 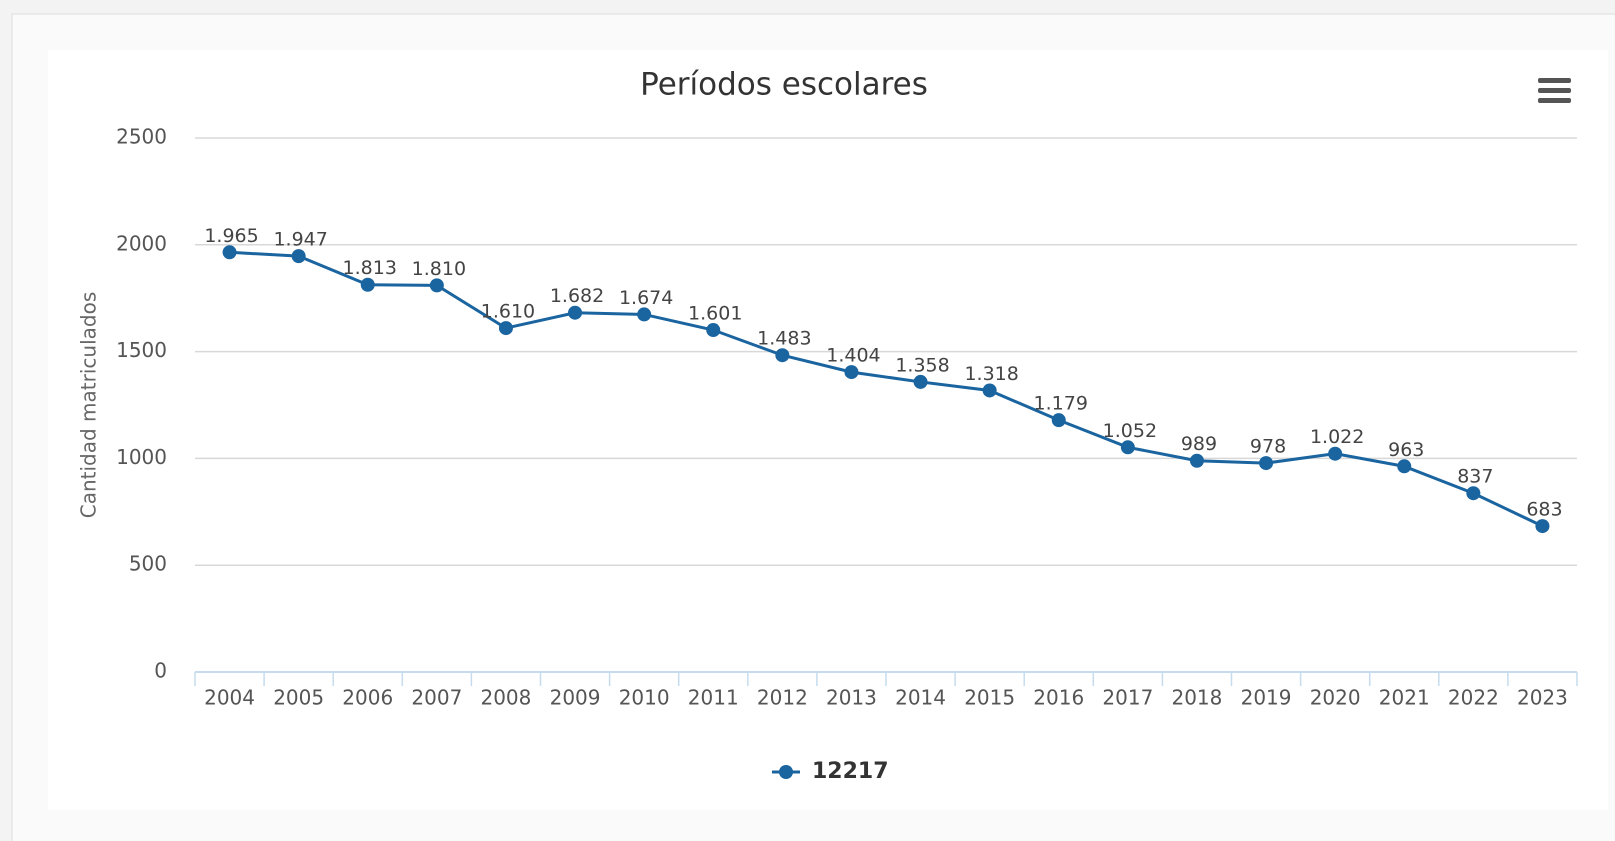 I want to click on x-tick-label: 2015, so click(x=989, y=698).